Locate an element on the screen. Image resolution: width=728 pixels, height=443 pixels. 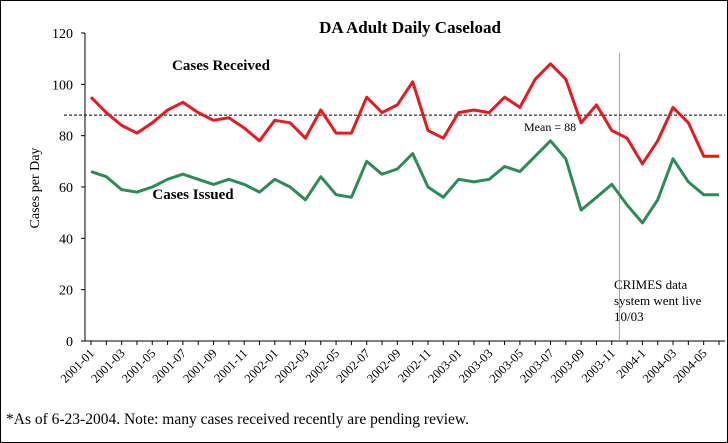
annotation-line-3: 10/03 is located at coordinates (629, 316).